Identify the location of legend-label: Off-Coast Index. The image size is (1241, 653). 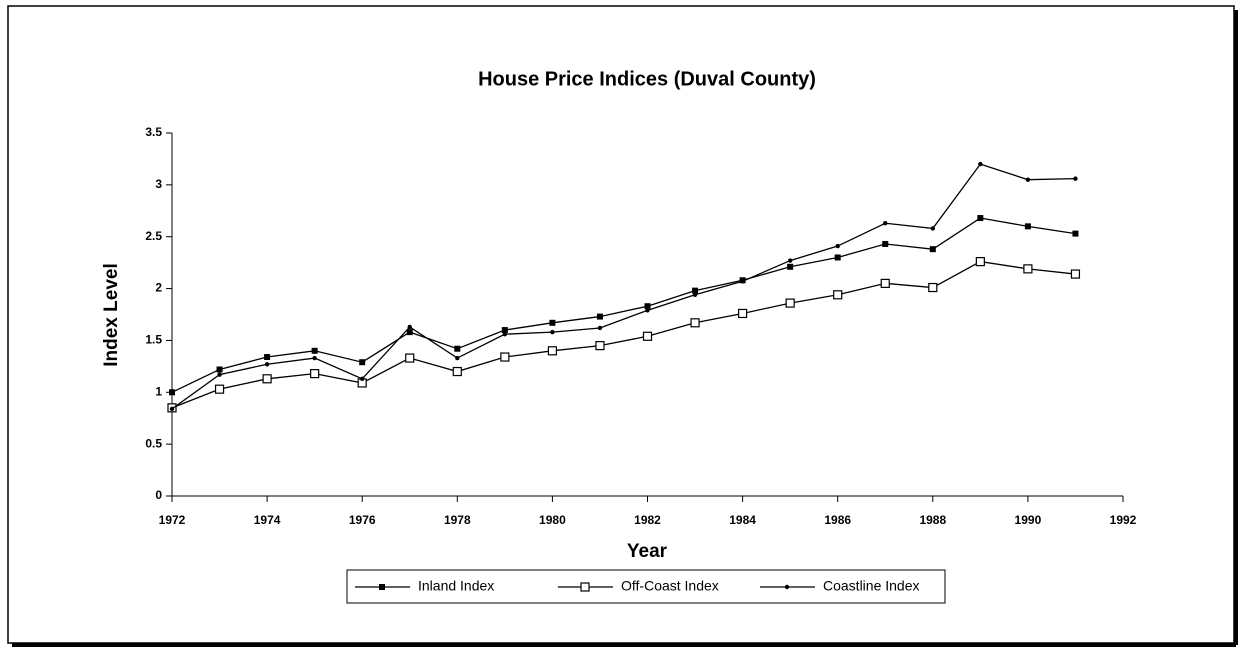
(670, 586).